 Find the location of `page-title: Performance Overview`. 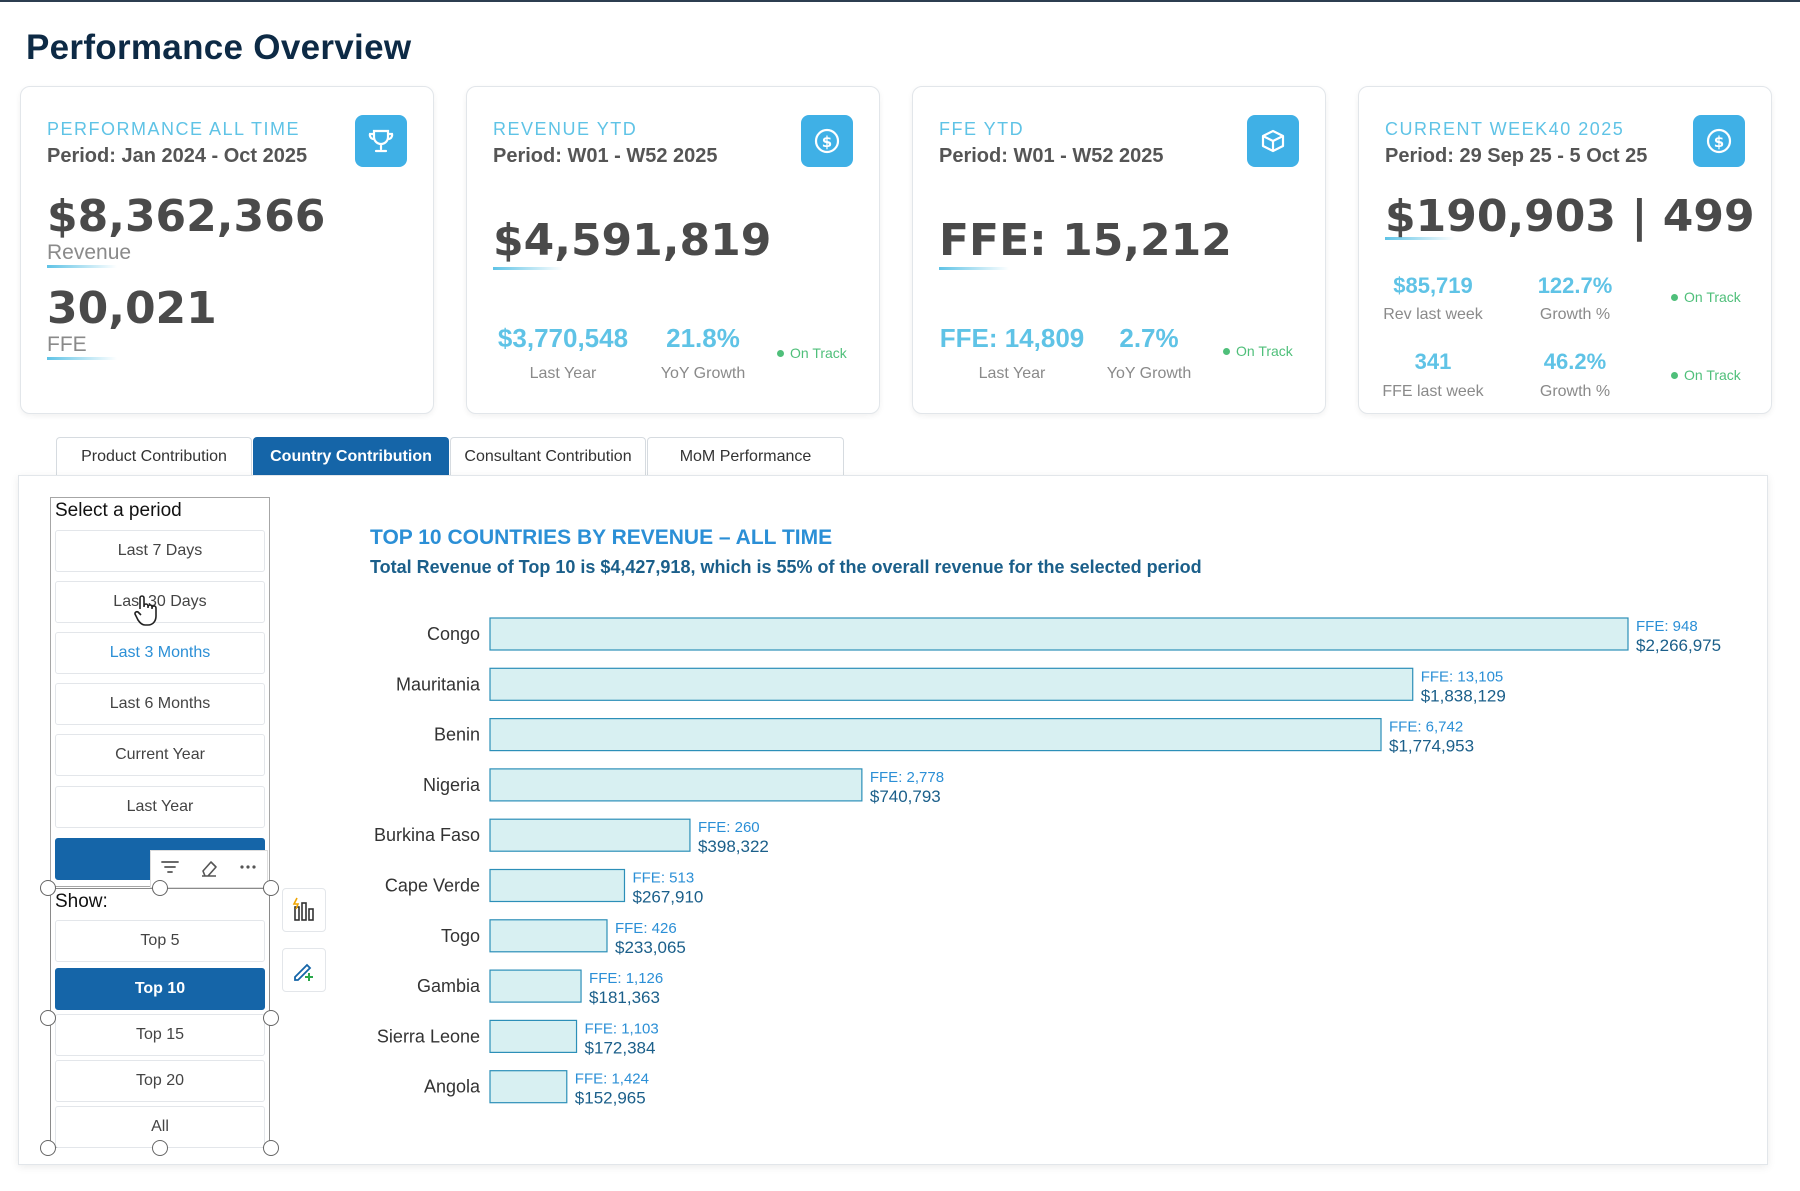

page-title: Performance Overview is located at coordinates (219, 47).